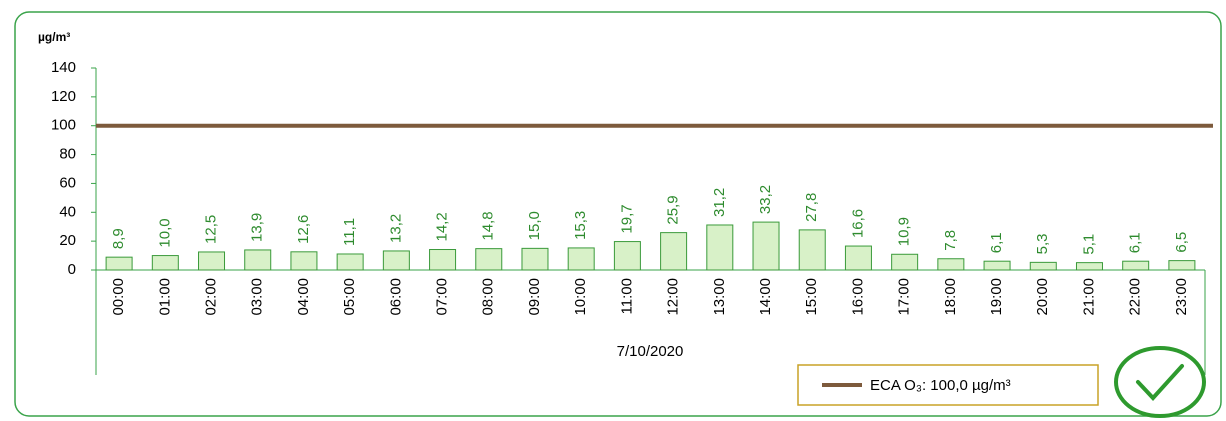 Image resolution: width=1226 pixels, height=421 pixels. Describe the element at coordinates (626, 218) in the screenshot. I see `value-label: 19,7` at that location.